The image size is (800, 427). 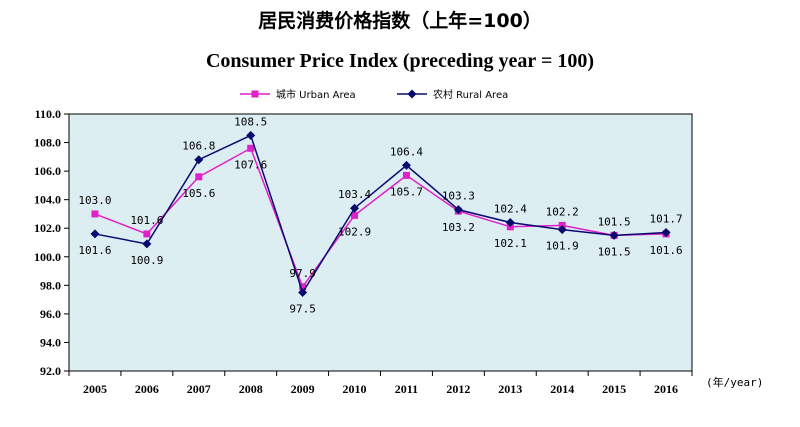 What do you see at coordinates (198, 146) in the screenshot?
I see `data-label: 106.8` at bounding box center [198, 146].